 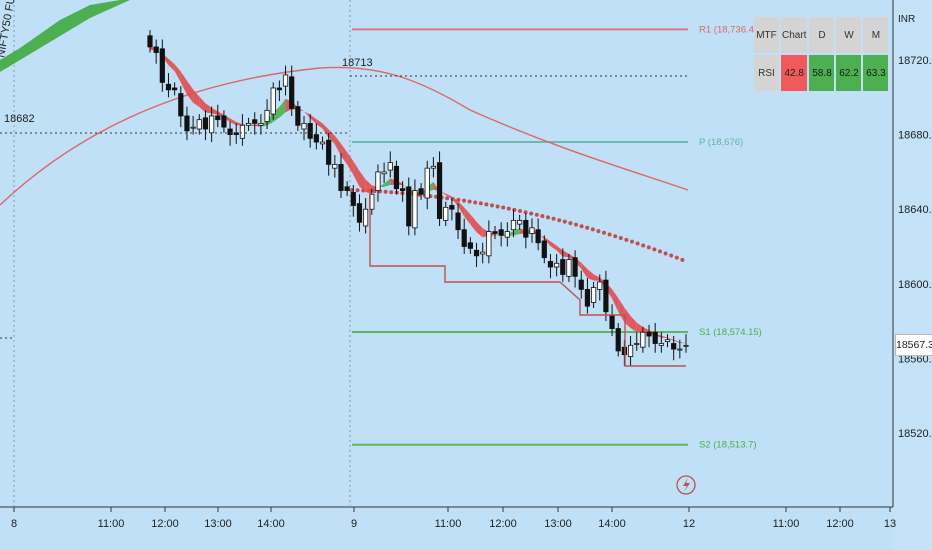 I want to click on x-tick-label: 11:00, so click(x=111, y=524).